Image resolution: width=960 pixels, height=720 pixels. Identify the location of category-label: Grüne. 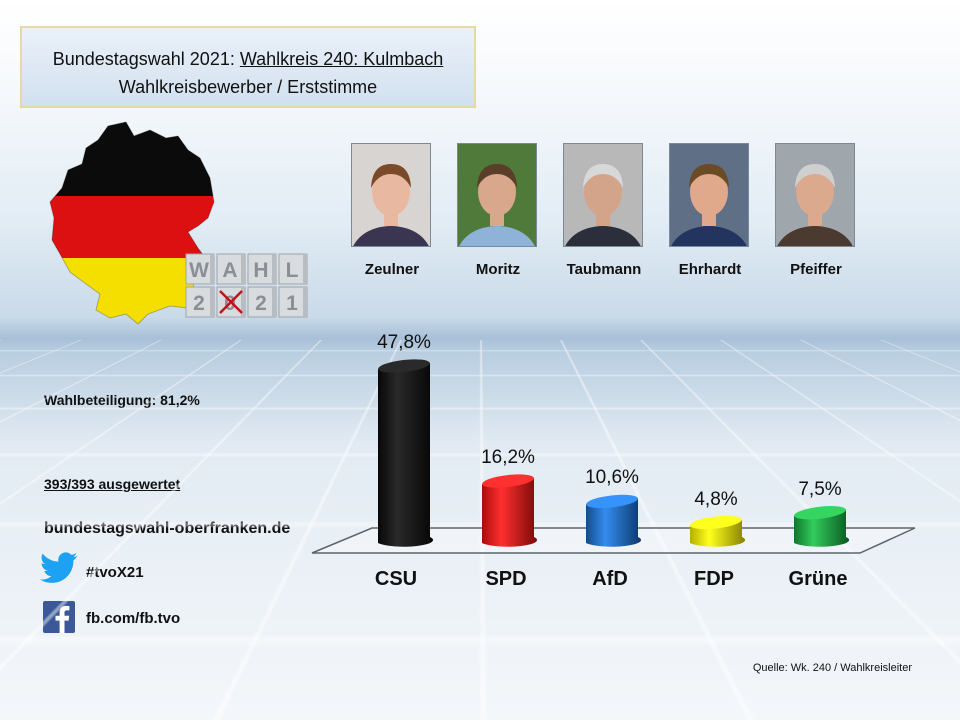
(818, 579).